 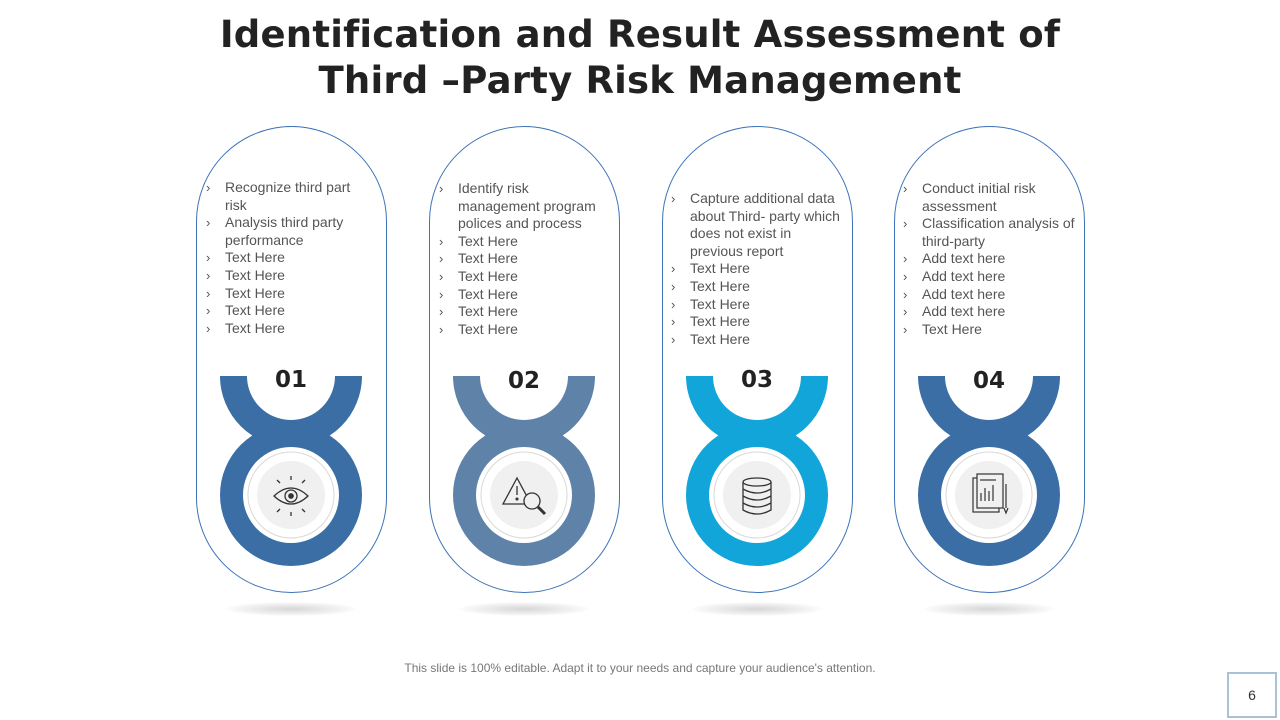 What do you see at coordinates (523, 381) in the screenshot?
I see `card-02-number: 02` at bounding box center [523, 381].